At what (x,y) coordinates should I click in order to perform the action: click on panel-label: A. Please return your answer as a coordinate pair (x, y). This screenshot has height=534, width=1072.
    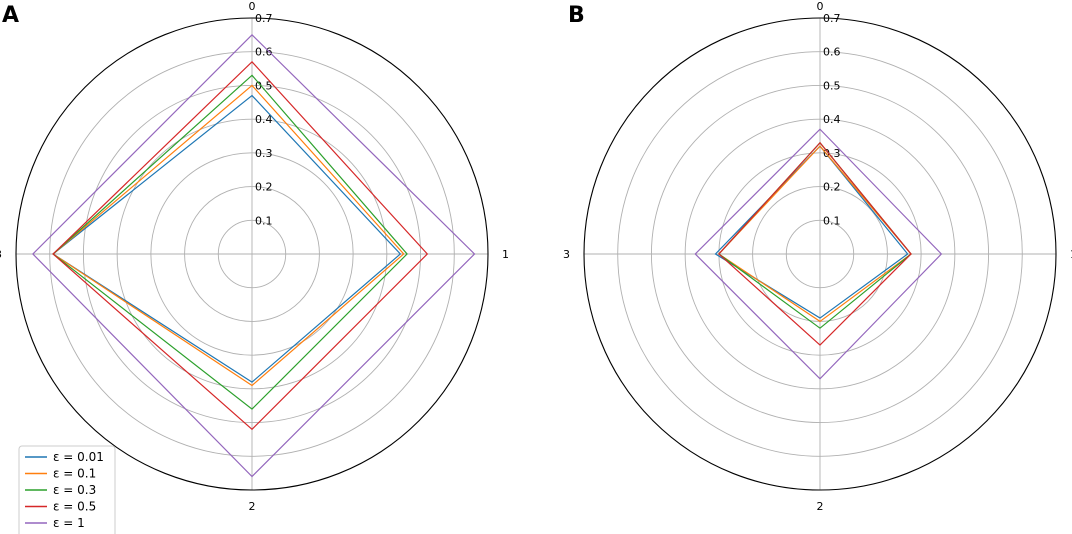
    Looking at the image, I should click on (10, 15).